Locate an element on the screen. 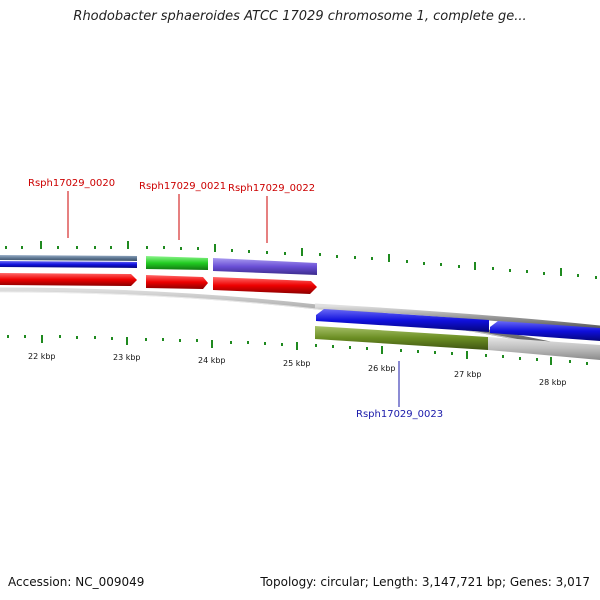 Image resolution: width=600 pixels, height=600 pixels. kbp-label-23: 23 kbp is located at coordinates (127, 357).